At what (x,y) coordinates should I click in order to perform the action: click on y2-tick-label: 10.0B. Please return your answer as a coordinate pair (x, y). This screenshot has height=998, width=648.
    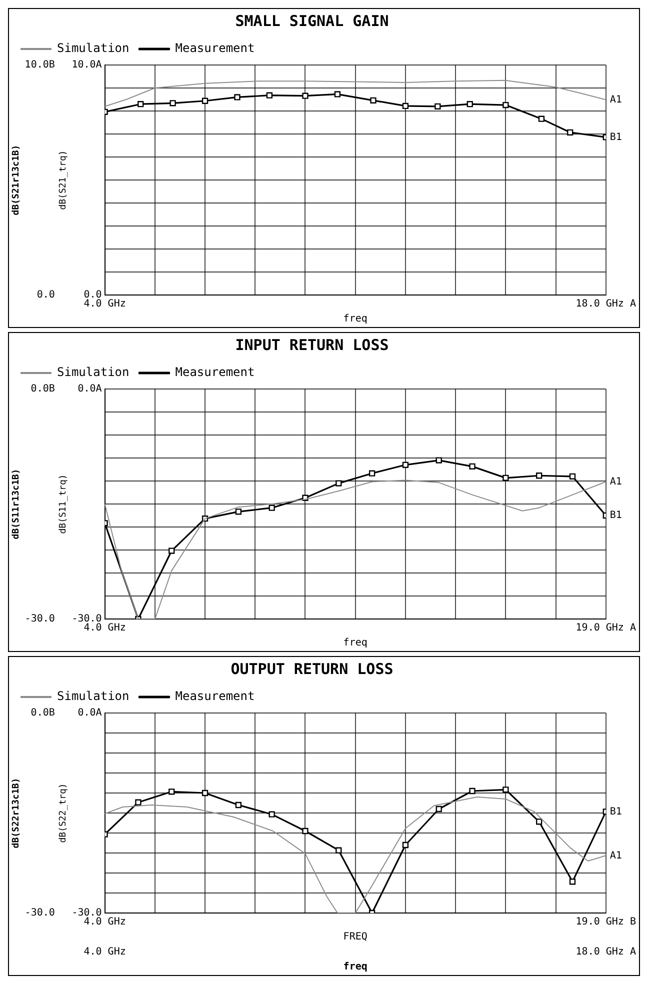
    Looking at the image, I should click on (39, 65).